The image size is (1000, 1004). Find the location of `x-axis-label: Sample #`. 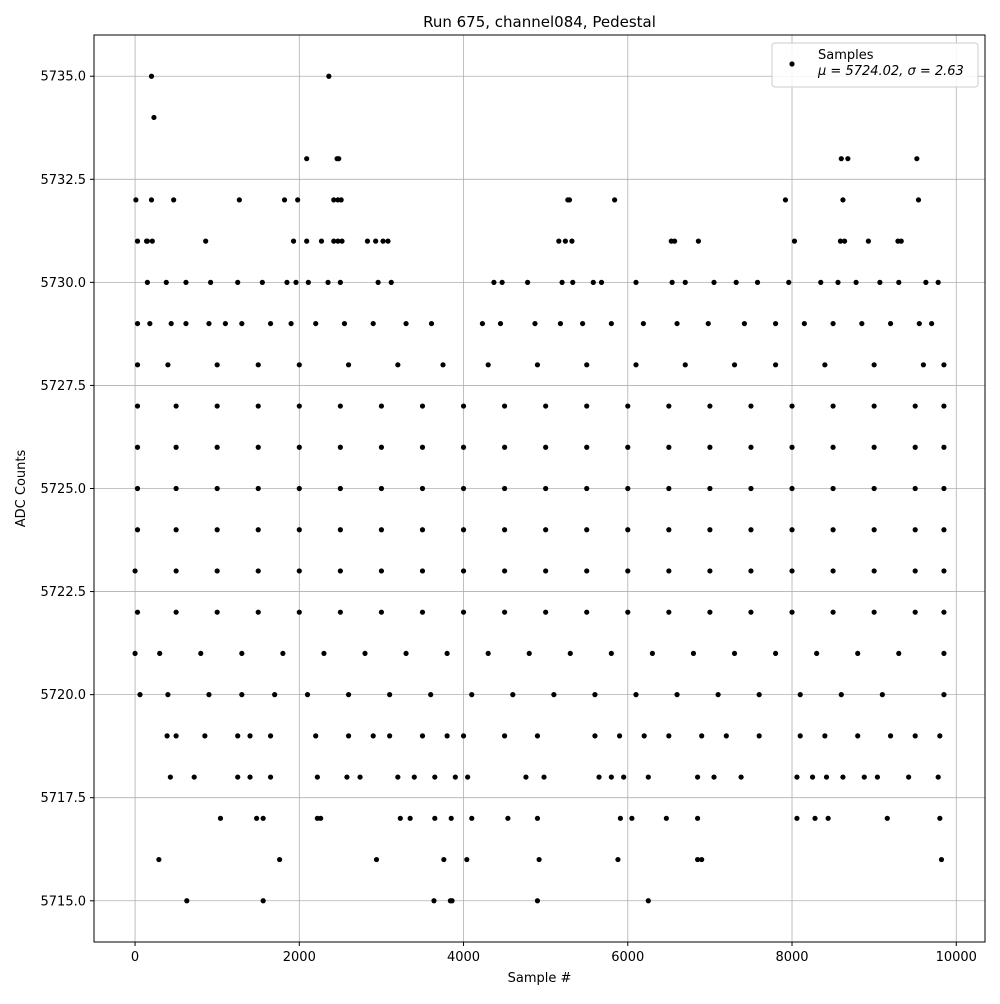

x-axis-label: Sample # is located at coordinates (540, 978).